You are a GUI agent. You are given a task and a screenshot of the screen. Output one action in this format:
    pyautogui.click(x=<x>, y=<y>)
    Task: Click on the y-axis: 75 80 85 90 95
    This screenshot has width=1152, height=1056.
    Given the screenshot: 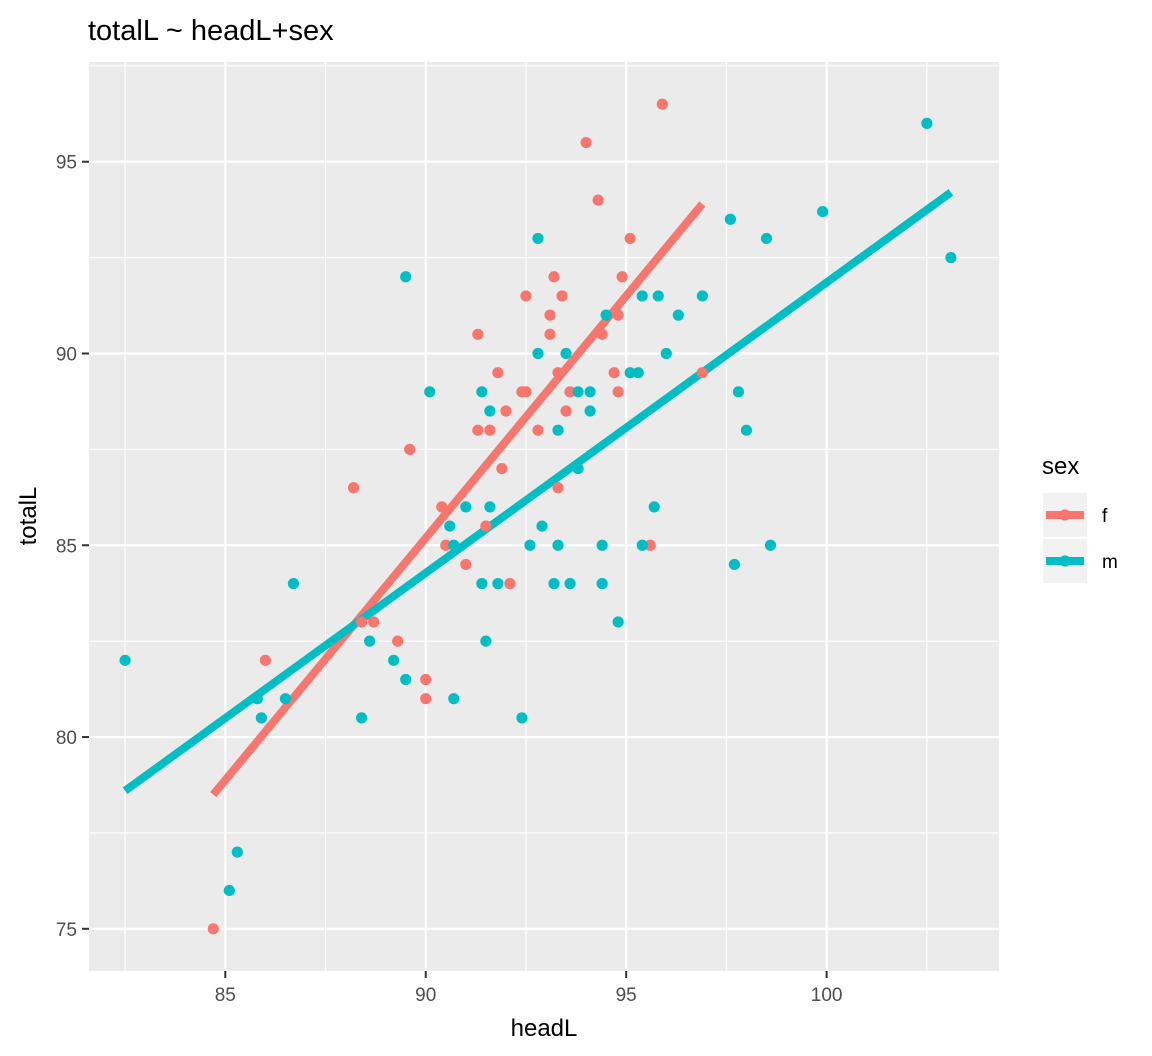 What is the action you would take?
    pyautogui.click(x=72, y=547)
    